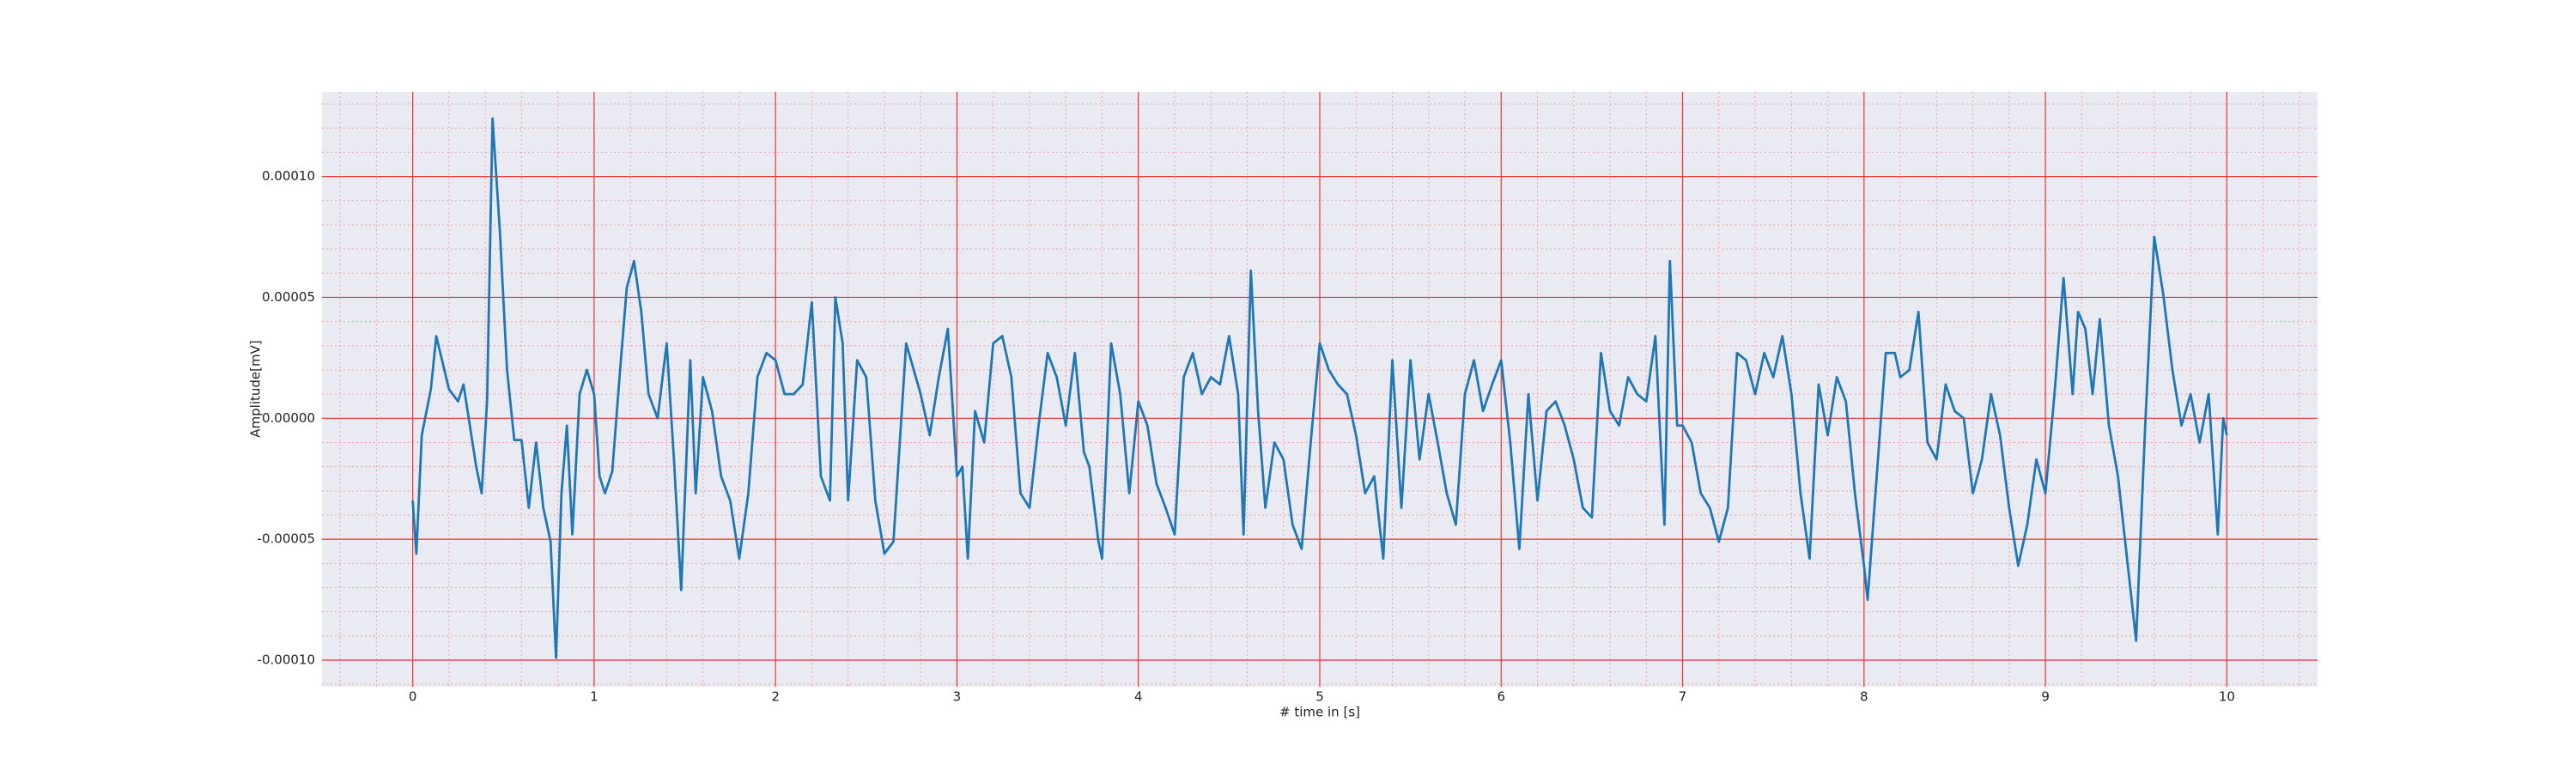 The image size is (2576, 776). What do you see at coordinates (413, 697) in the screenshot?
I see `x-tick-label: 0` at bounding box center [413, 697].